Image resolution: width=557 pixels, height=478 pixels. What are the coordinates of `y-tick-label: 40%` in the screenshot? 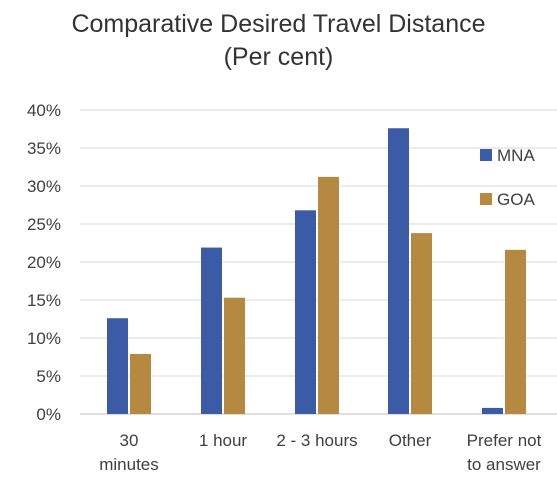 It's located at (44, 110).